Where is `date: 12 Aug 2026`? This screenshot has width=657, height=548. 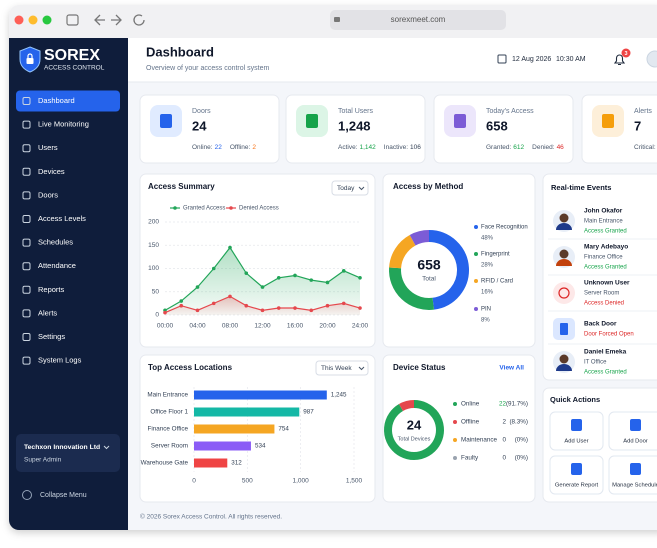
date: 12 Aug 2026 is located at coordinates (531, 59).